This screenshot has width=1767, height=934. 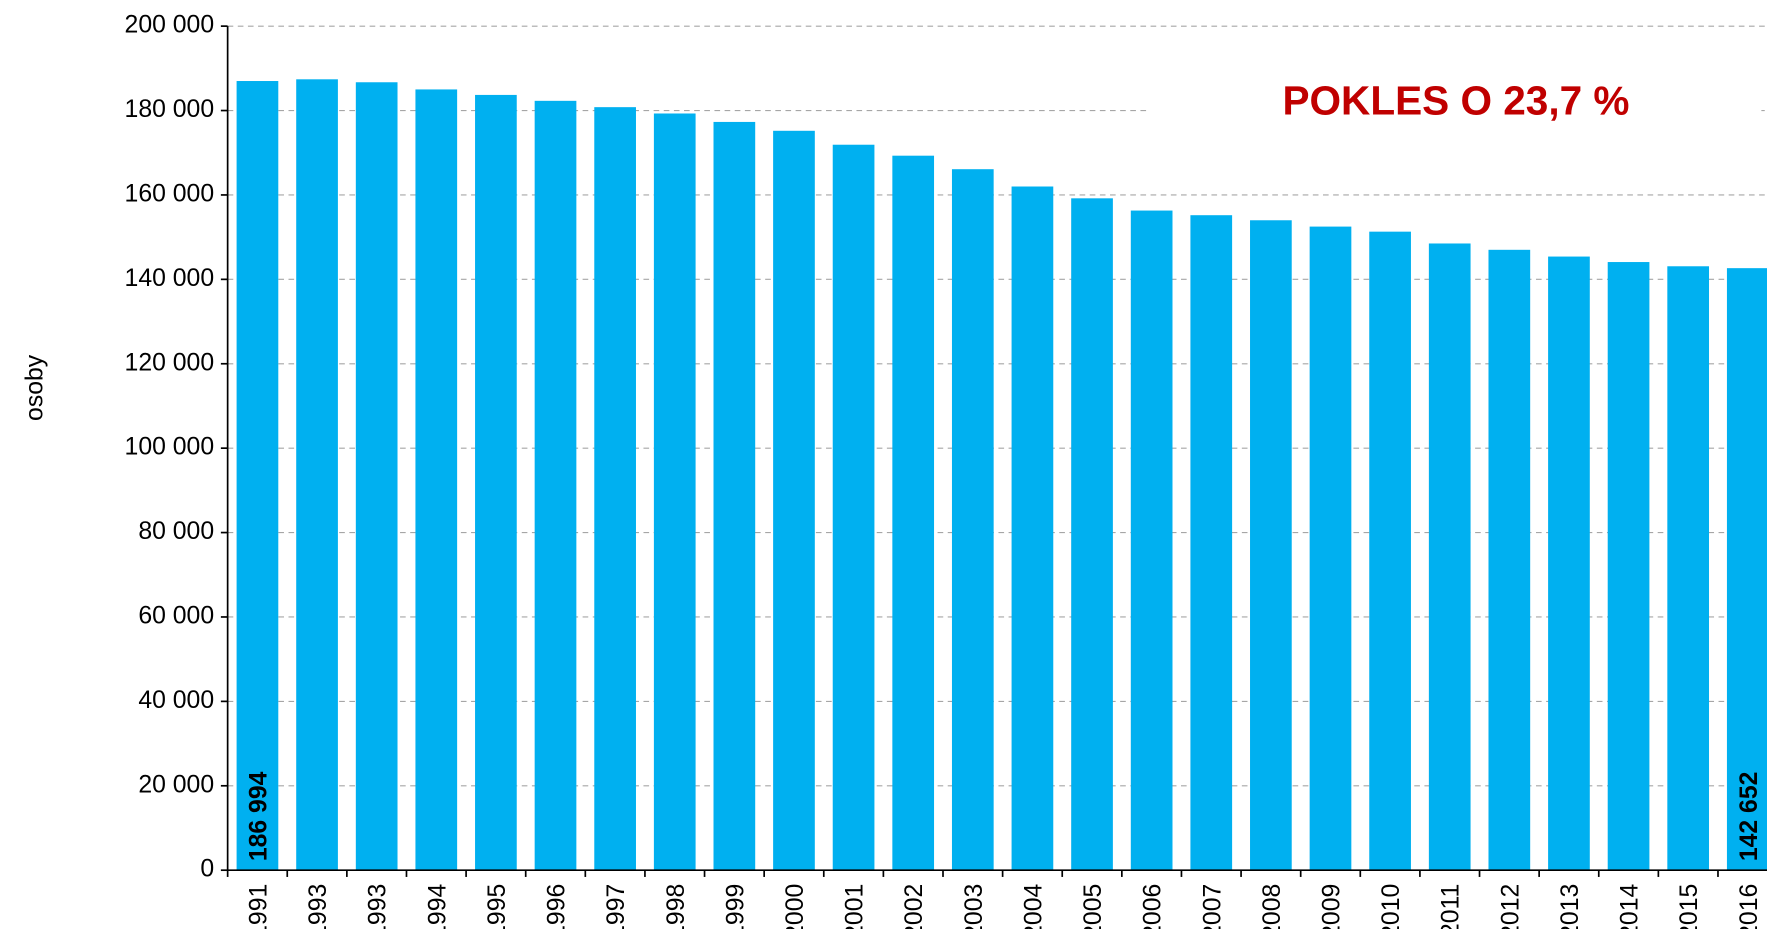 What do you see at coordinates (1033, 906) in the screenshot?
I see `x-tick-label: 2004` at bounding box center [1033, 906].